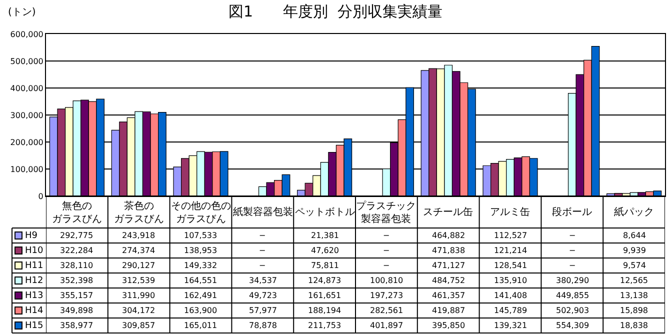 The image size is (671, 335). Describe the element at coordinates (511, 265) in the screenshot. I see `data-label: 128,541` at that location.